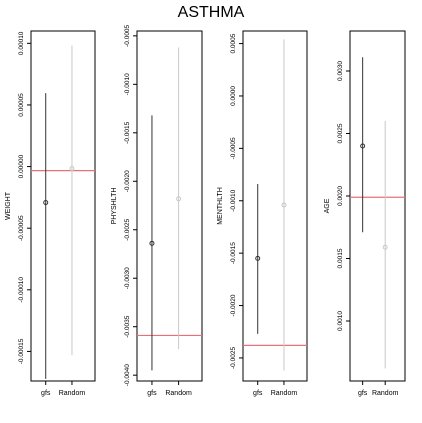  Describe the element at coordinates (127, 278) in the screenshot. I see `y-tick-label: -0.0030` at that location.